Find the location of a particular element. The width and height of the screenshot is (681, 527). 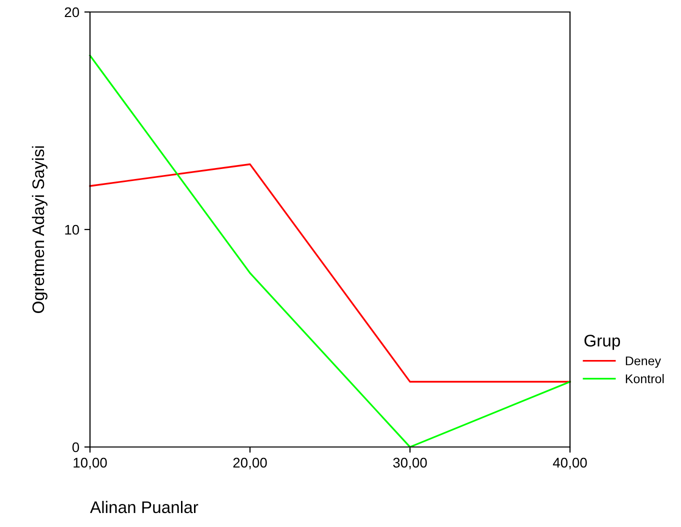

x-tick-label: 10,00 is located at coordinates (90, 464).